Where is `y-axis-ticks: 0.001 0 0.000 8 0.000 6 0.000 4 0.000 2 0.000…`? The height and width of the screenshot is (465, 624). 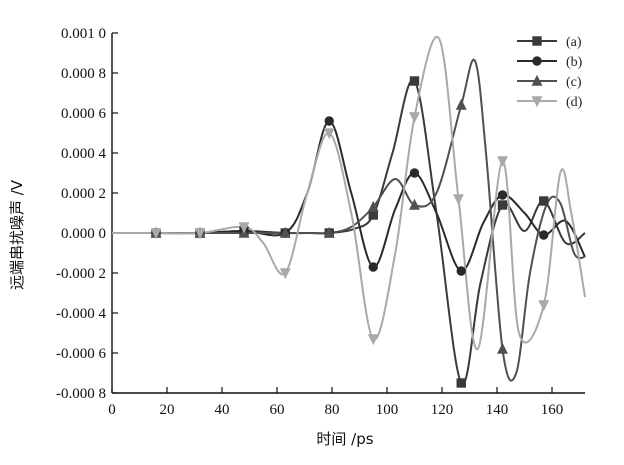
y-axis-ticks: 0.001 0 0.000 8 0.000 6 0.000 4 0.000 2 0.000… is located at coordinates (87, 214).